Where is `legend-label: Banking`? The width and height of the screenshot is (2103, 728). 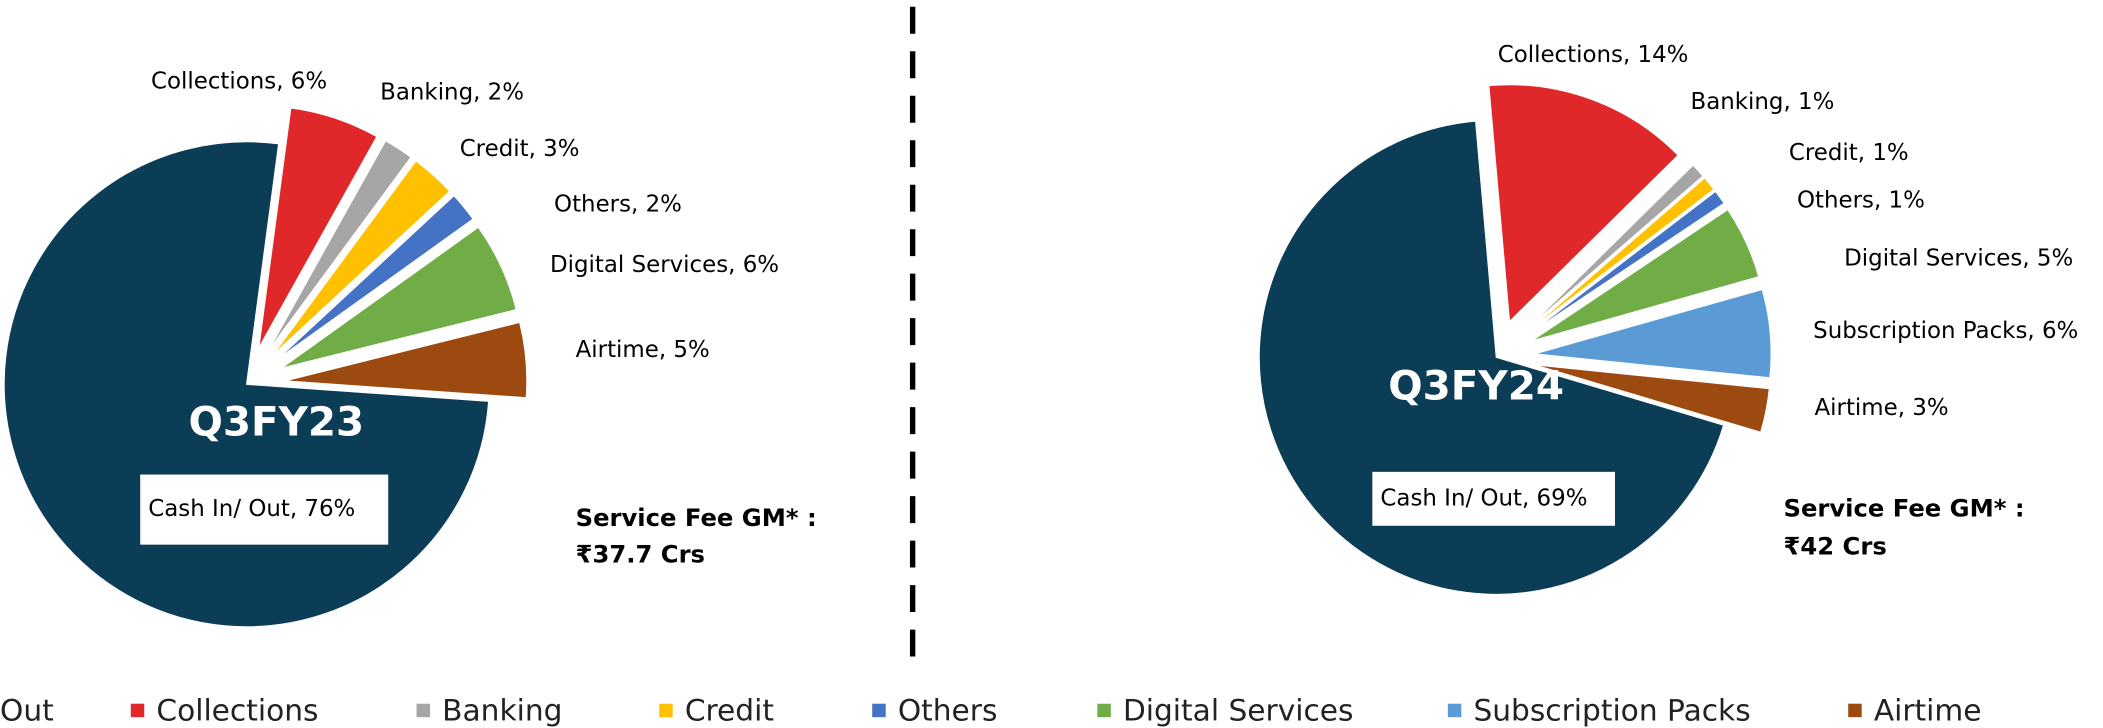 legend-label: Banking is located at coordinates (502, 709).